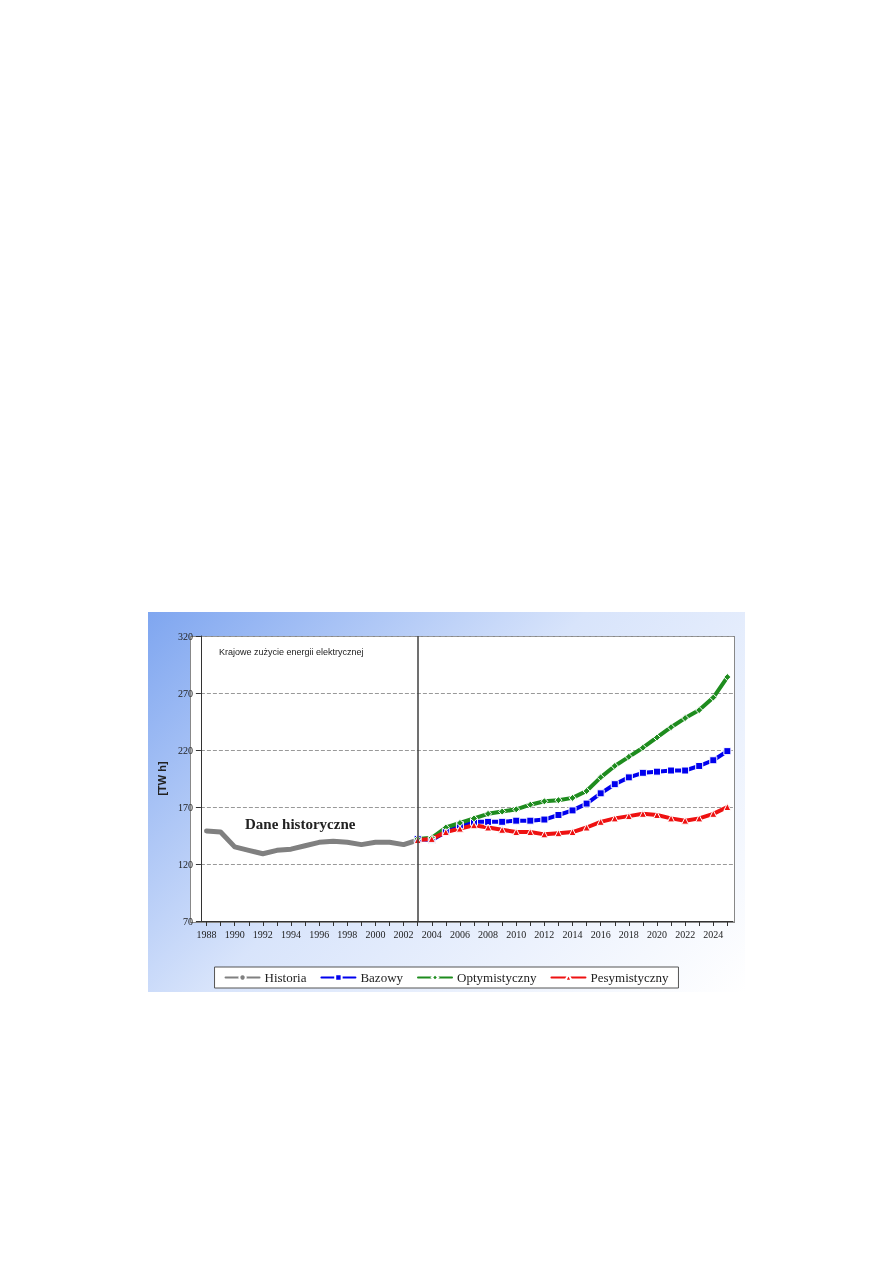 This screenshot has width=893, height=1263. Describe the element at coordinates (459, 934) in the screenshot. I see `x-tick-label: 2006` at that location.